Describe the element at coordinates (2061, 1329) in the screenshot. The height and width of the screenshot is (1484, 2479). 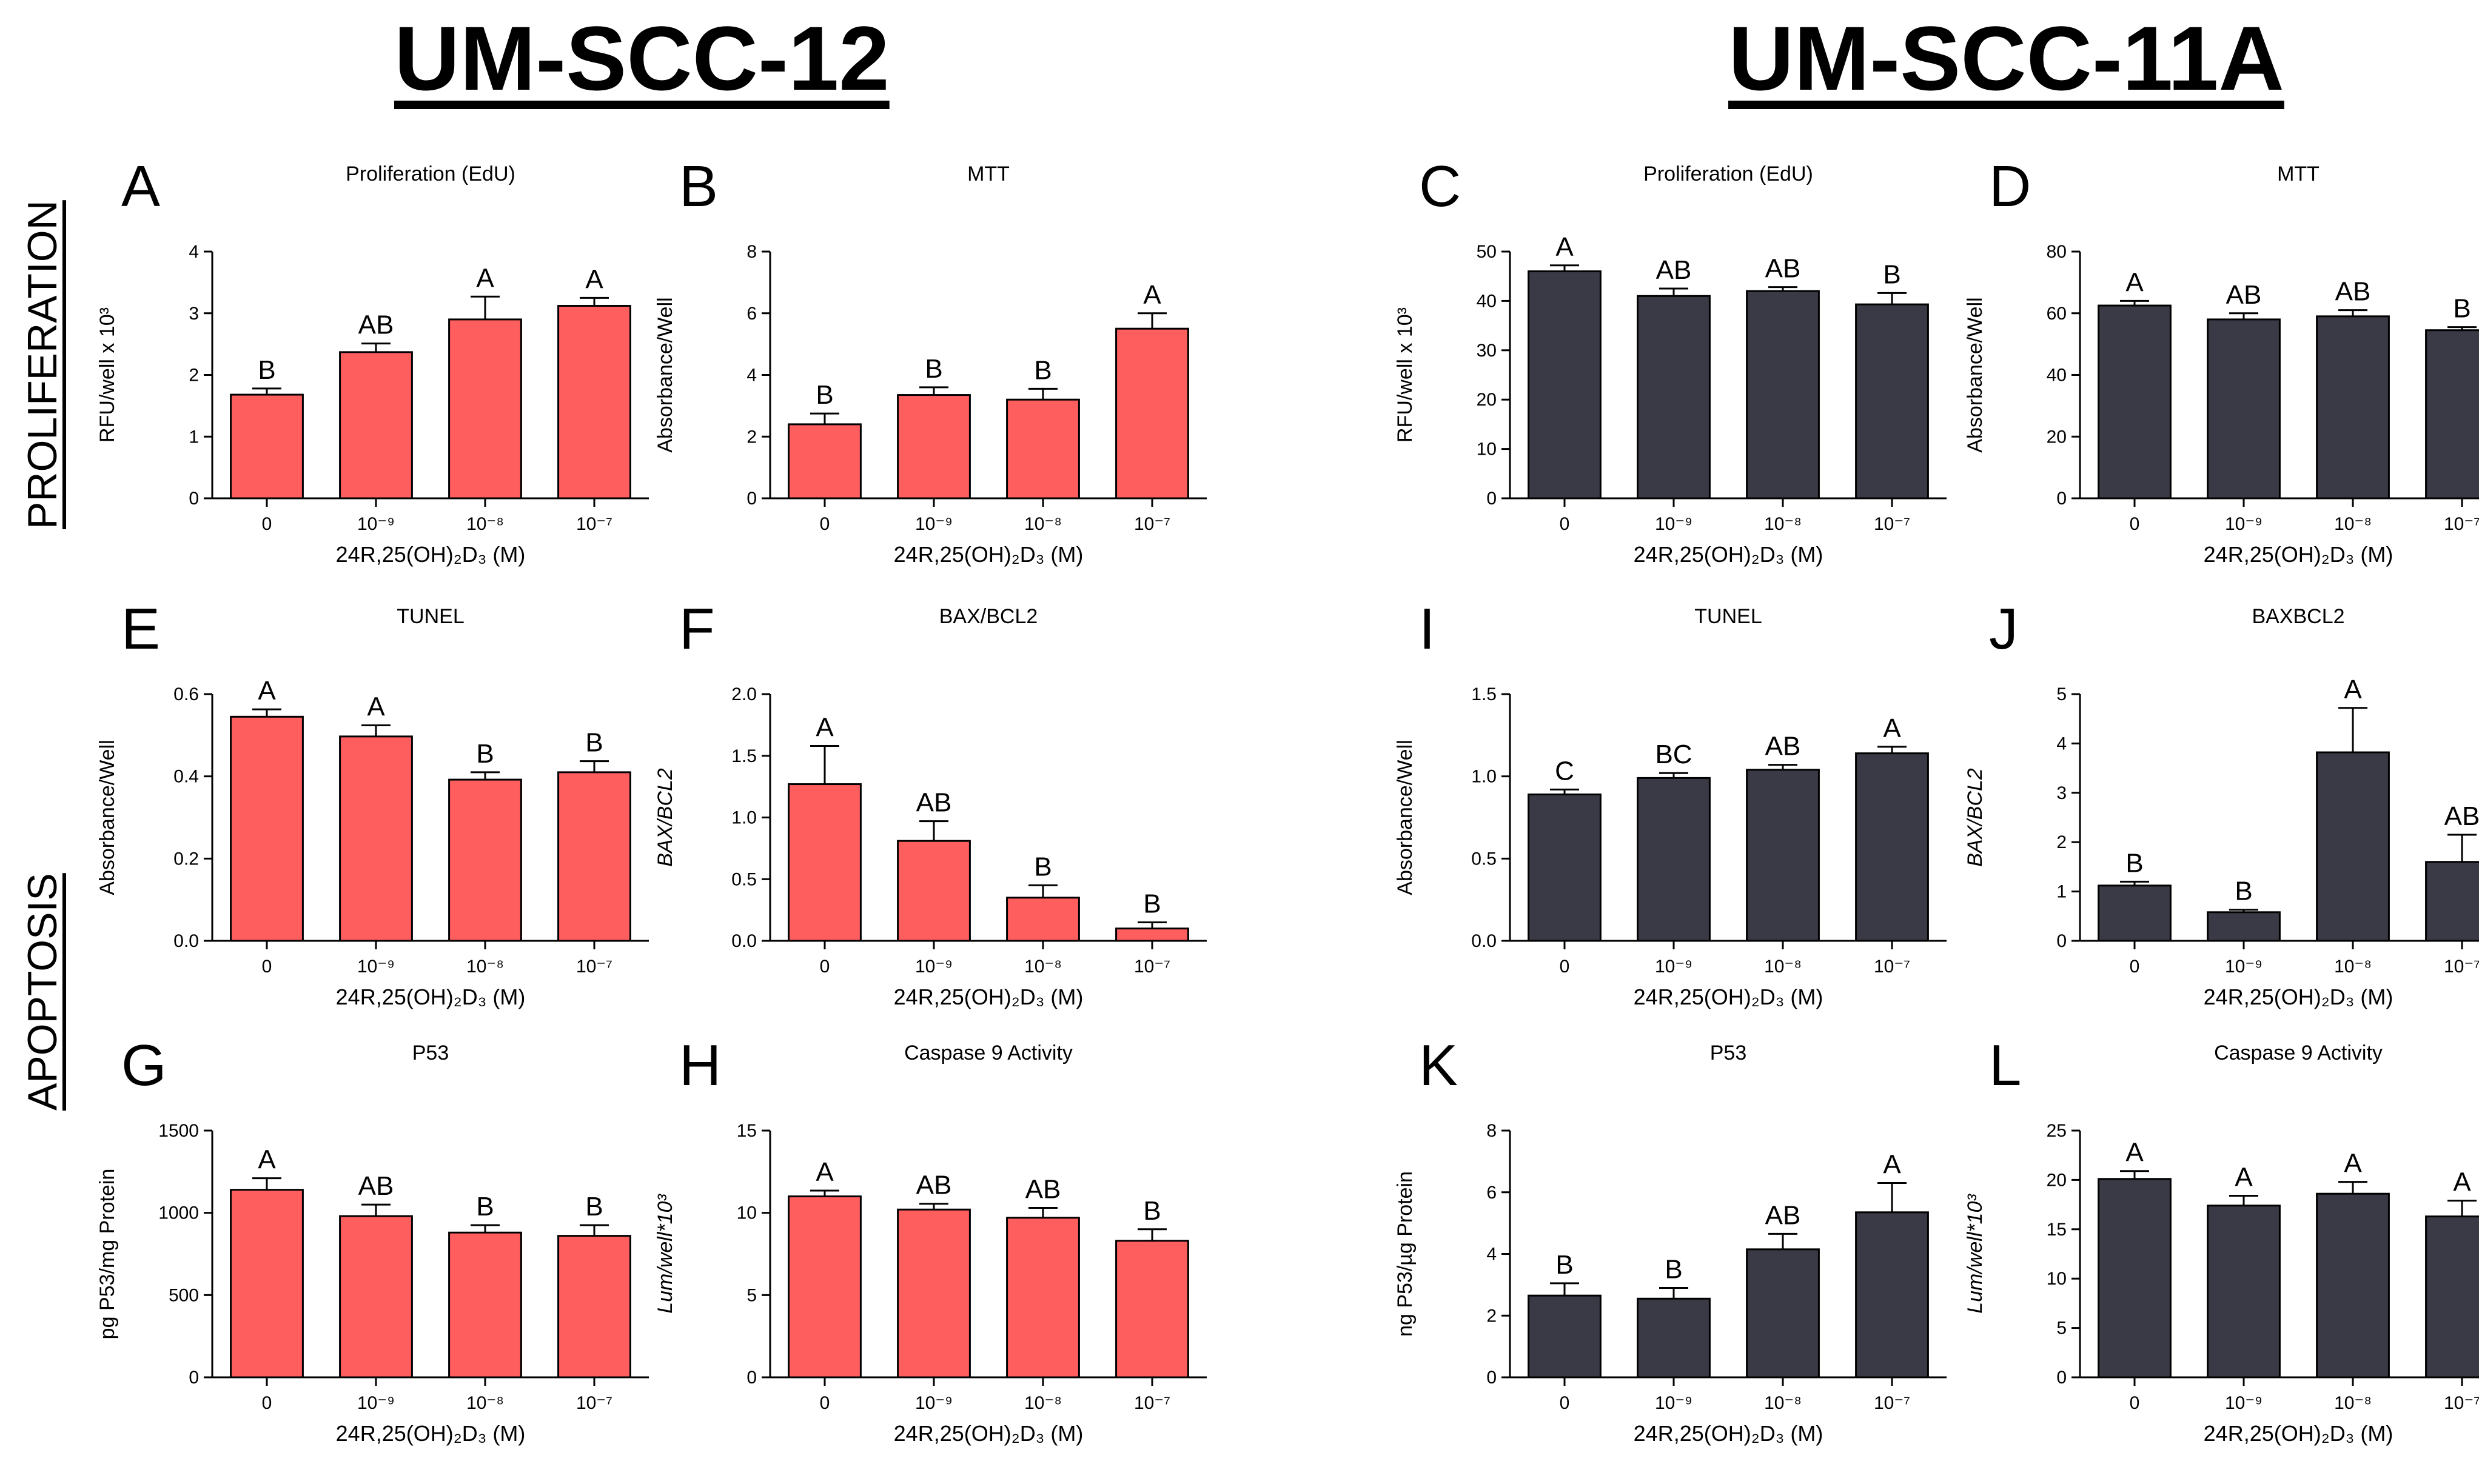
I see `y-tick-label: 5` at that location.